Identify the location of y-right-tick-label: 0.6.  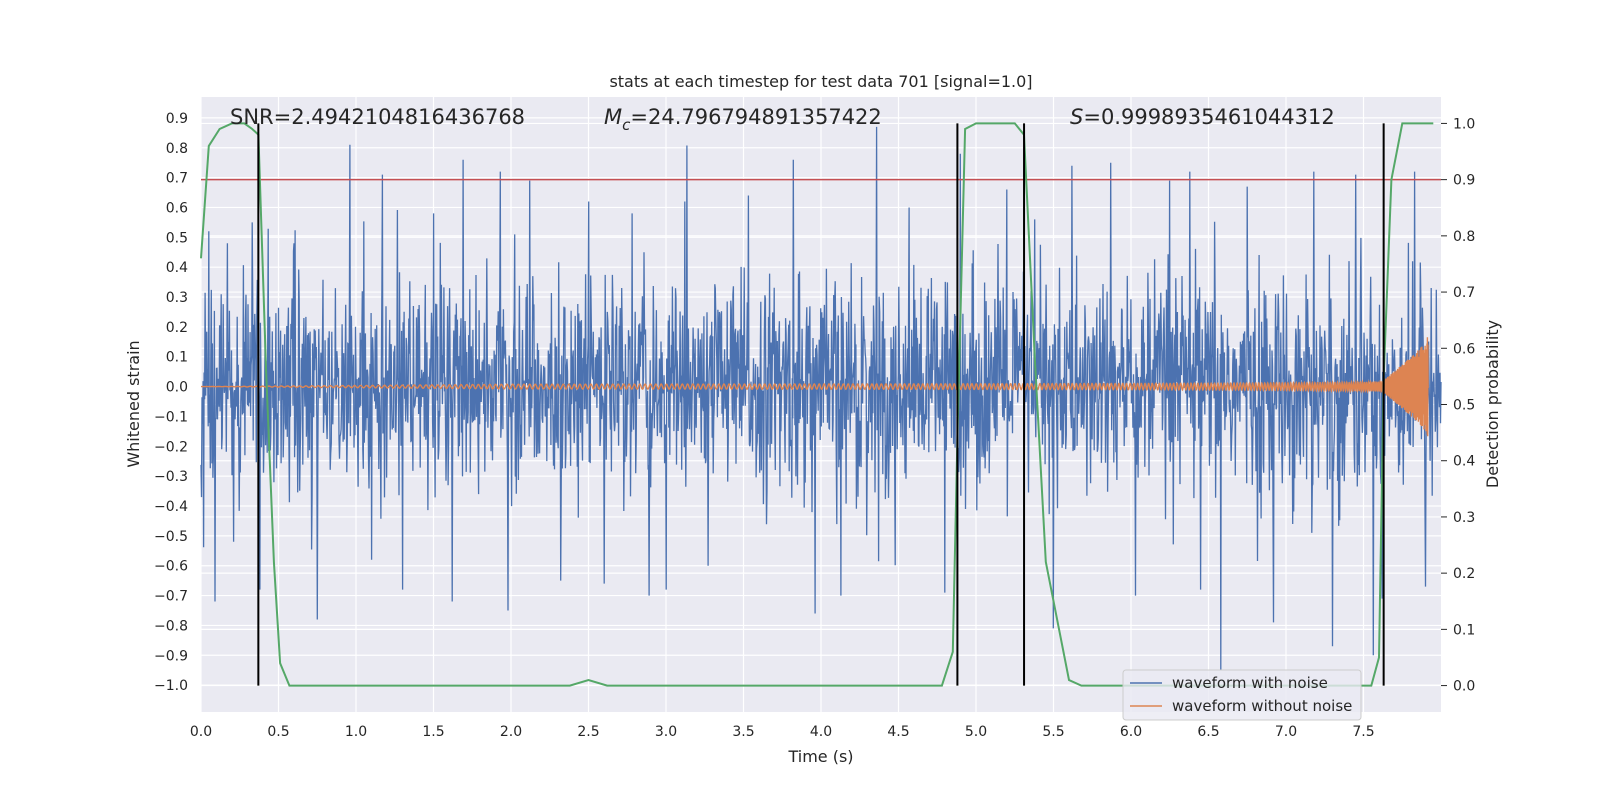
(1464, 349).